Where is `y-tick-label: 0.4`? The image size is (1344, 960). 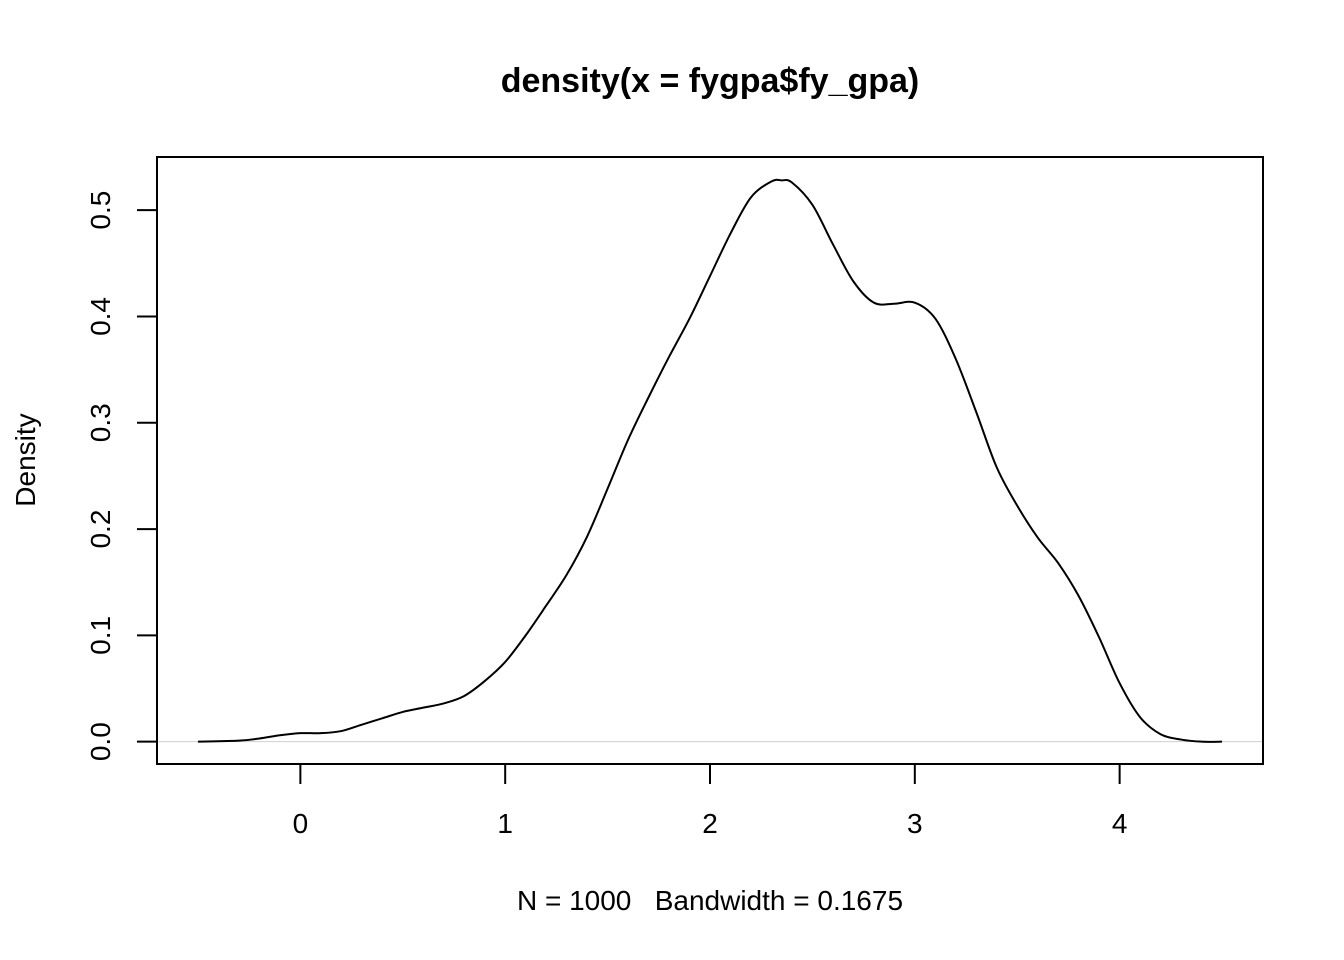 y-tick-label: 0.4 is located at coordinates (100, 316).